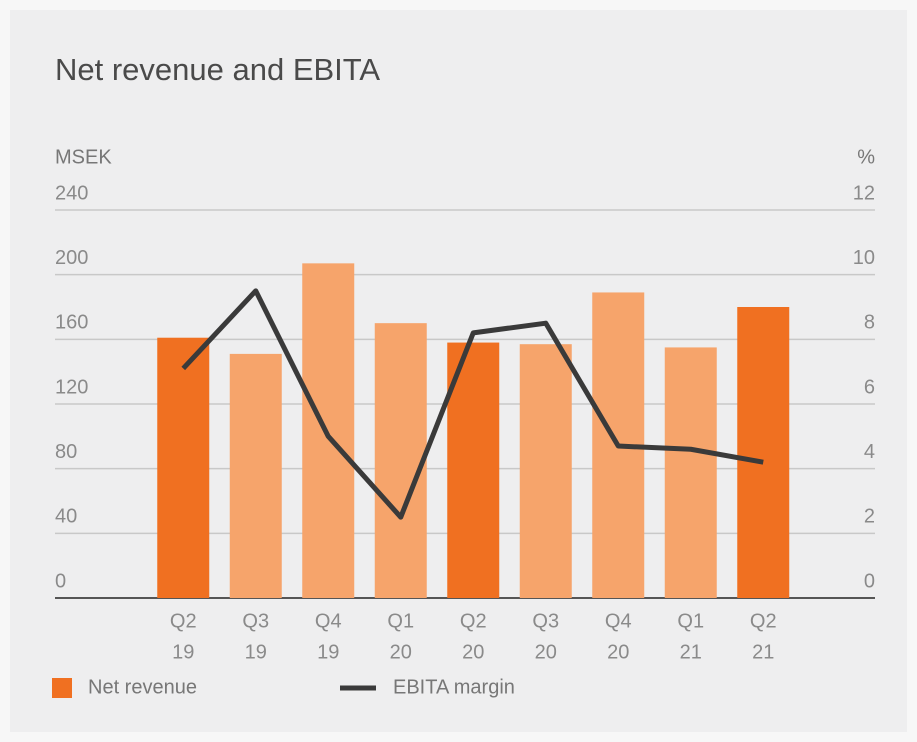 The image size is (917, 742). I want to click on y2-axis-label: %, so click(866, 157).